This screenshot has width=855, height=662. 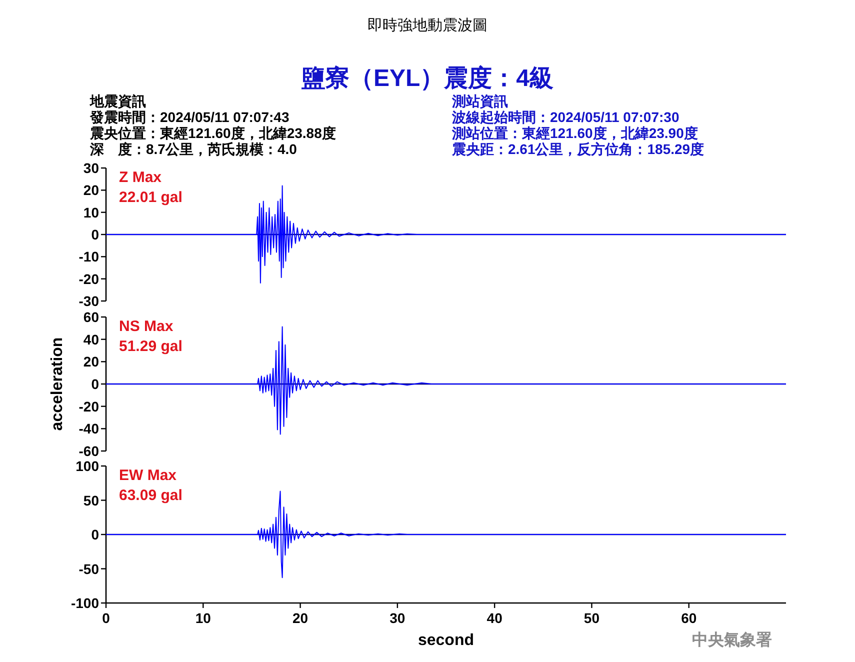 I want to click on text: 發震時間：2024/05/11 07:07:43, so click(x=189, y=117).